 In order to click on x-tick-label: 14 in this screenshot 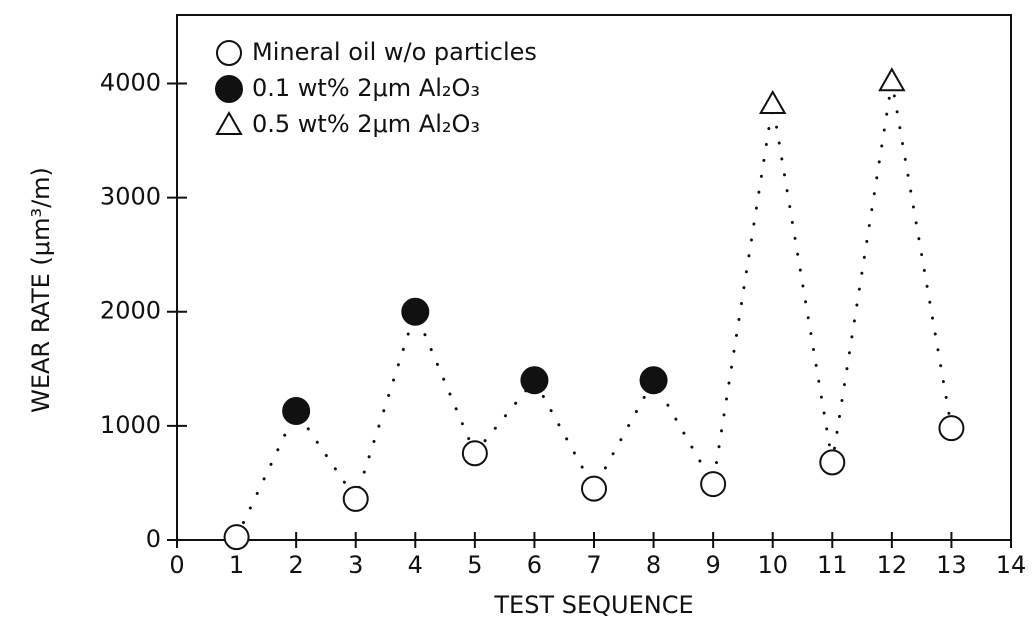, I will do `click(1011, 565)`.